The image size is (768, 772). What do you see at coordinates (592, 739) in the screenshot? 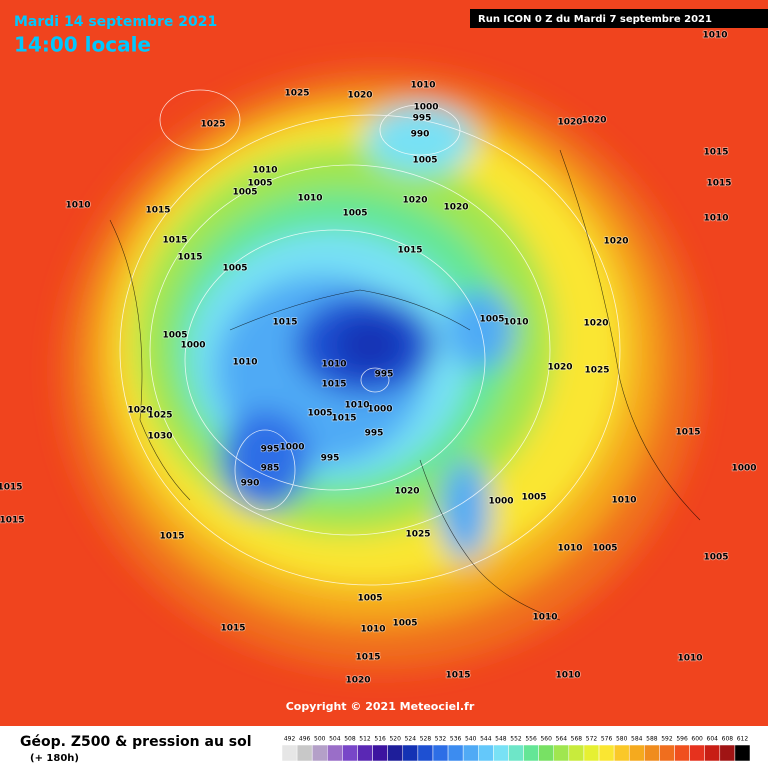
I see `colorbar-label: 572` at bounding box center [592, 739].